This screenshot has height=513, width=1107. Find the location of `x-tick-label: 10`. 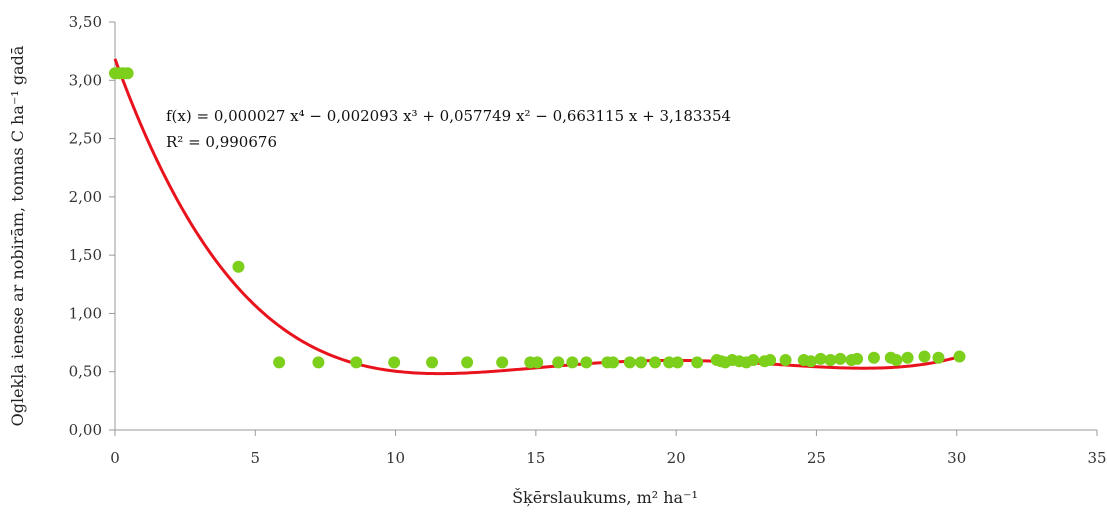

x-tick-label: 10 is located at coordinates (395, 458).